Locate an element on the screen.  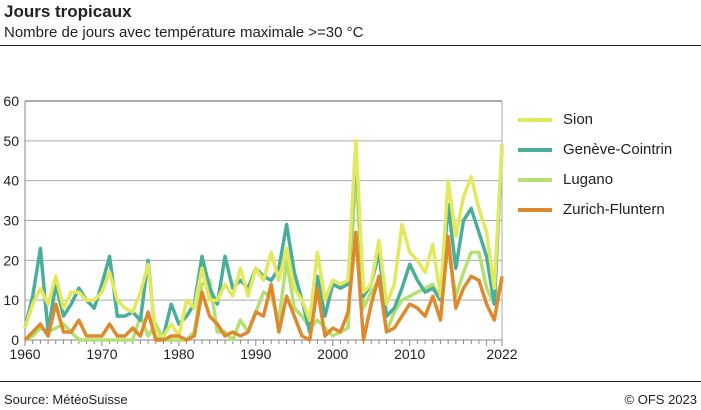
top-divider is located at coordinates (350, 45).